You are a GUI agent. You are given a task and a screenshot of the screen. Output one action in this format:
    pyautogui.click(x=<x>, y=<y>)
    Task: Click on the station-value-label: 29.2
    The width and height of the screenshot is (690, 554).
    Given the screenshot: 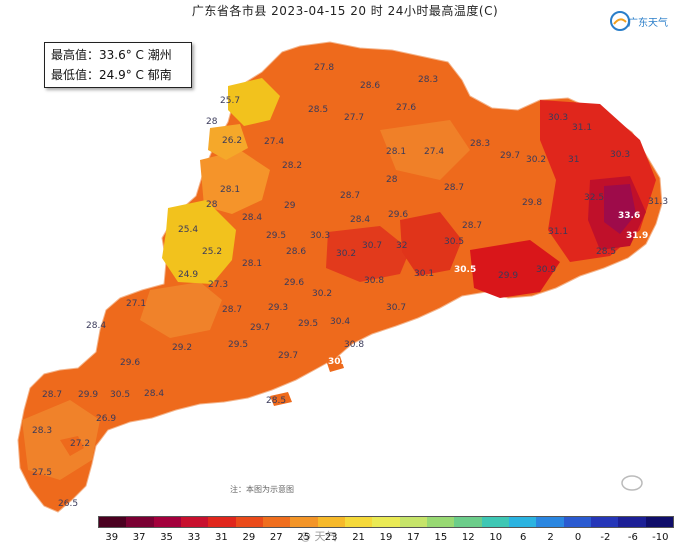 What is the action you would take?
    pyautogui.click(x=182, y=348)
    